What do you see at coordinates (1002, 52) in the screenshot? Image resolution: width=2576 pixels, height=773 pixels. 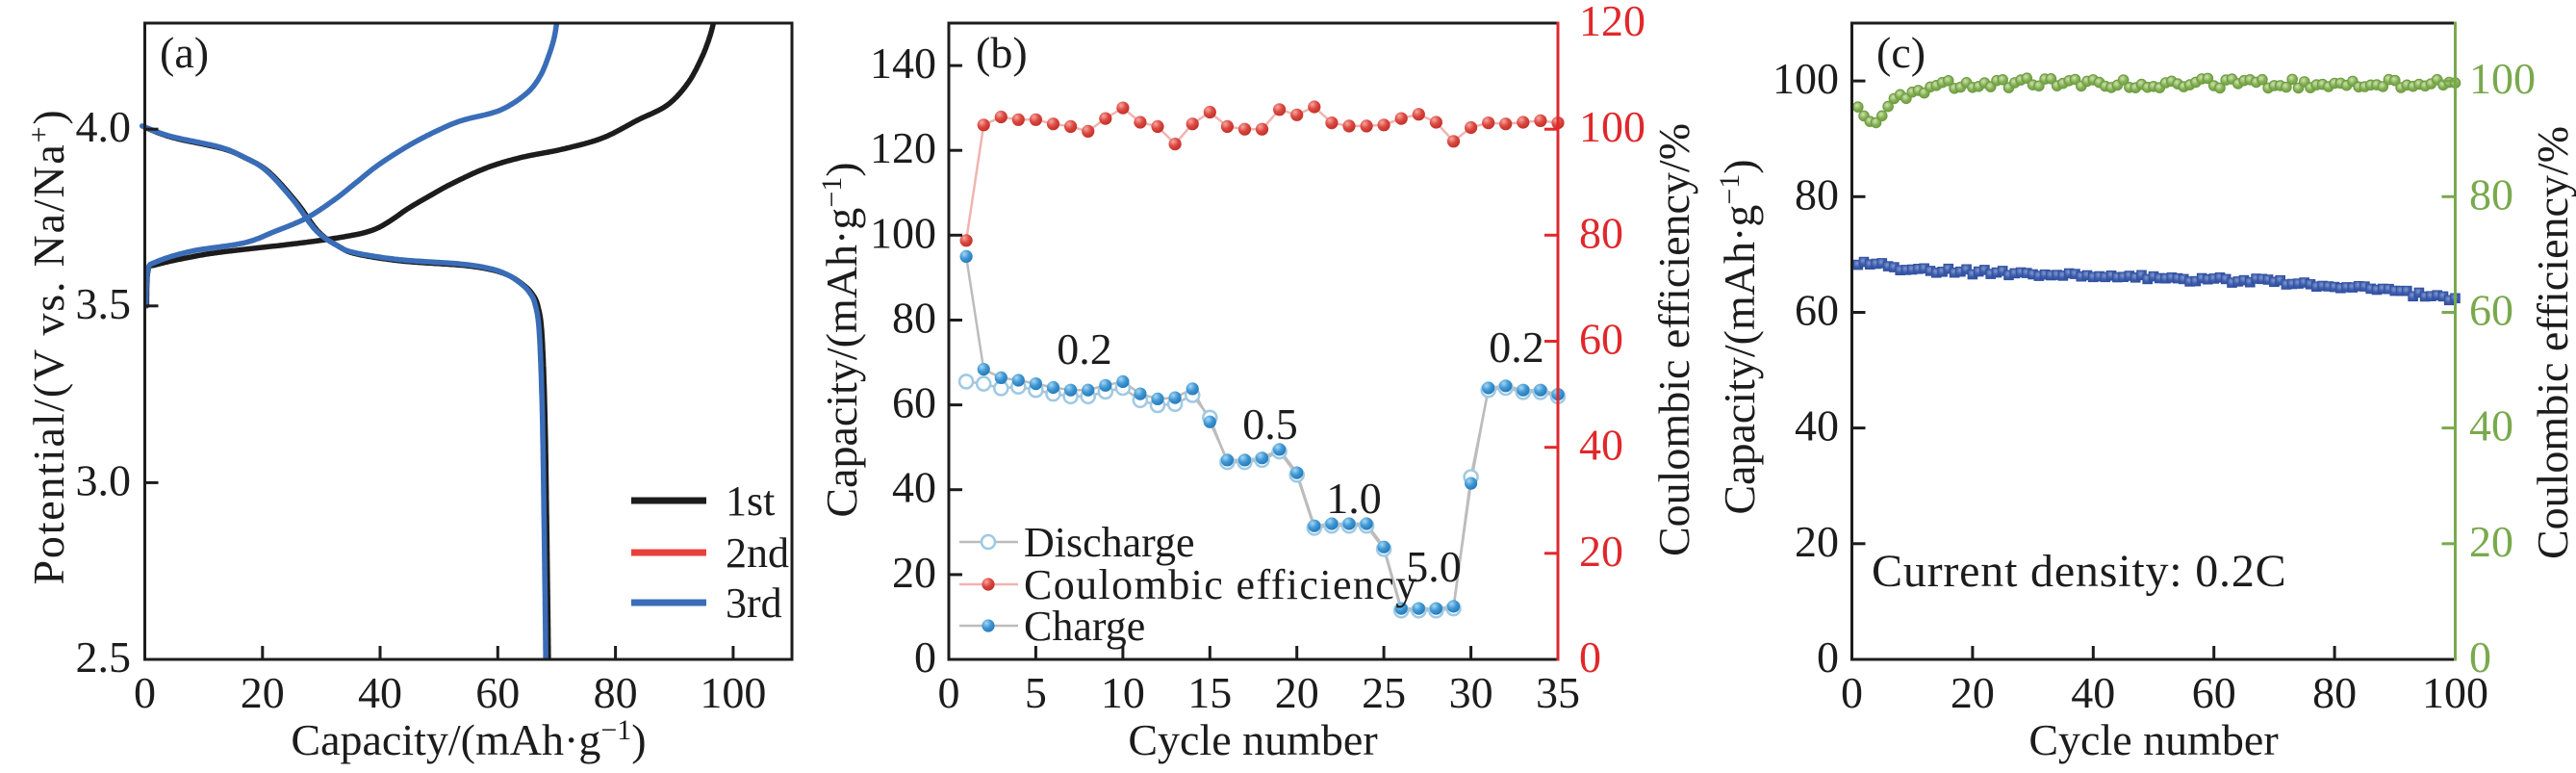 I see `svg-text: (b)` at bounding box center [1002, 52].